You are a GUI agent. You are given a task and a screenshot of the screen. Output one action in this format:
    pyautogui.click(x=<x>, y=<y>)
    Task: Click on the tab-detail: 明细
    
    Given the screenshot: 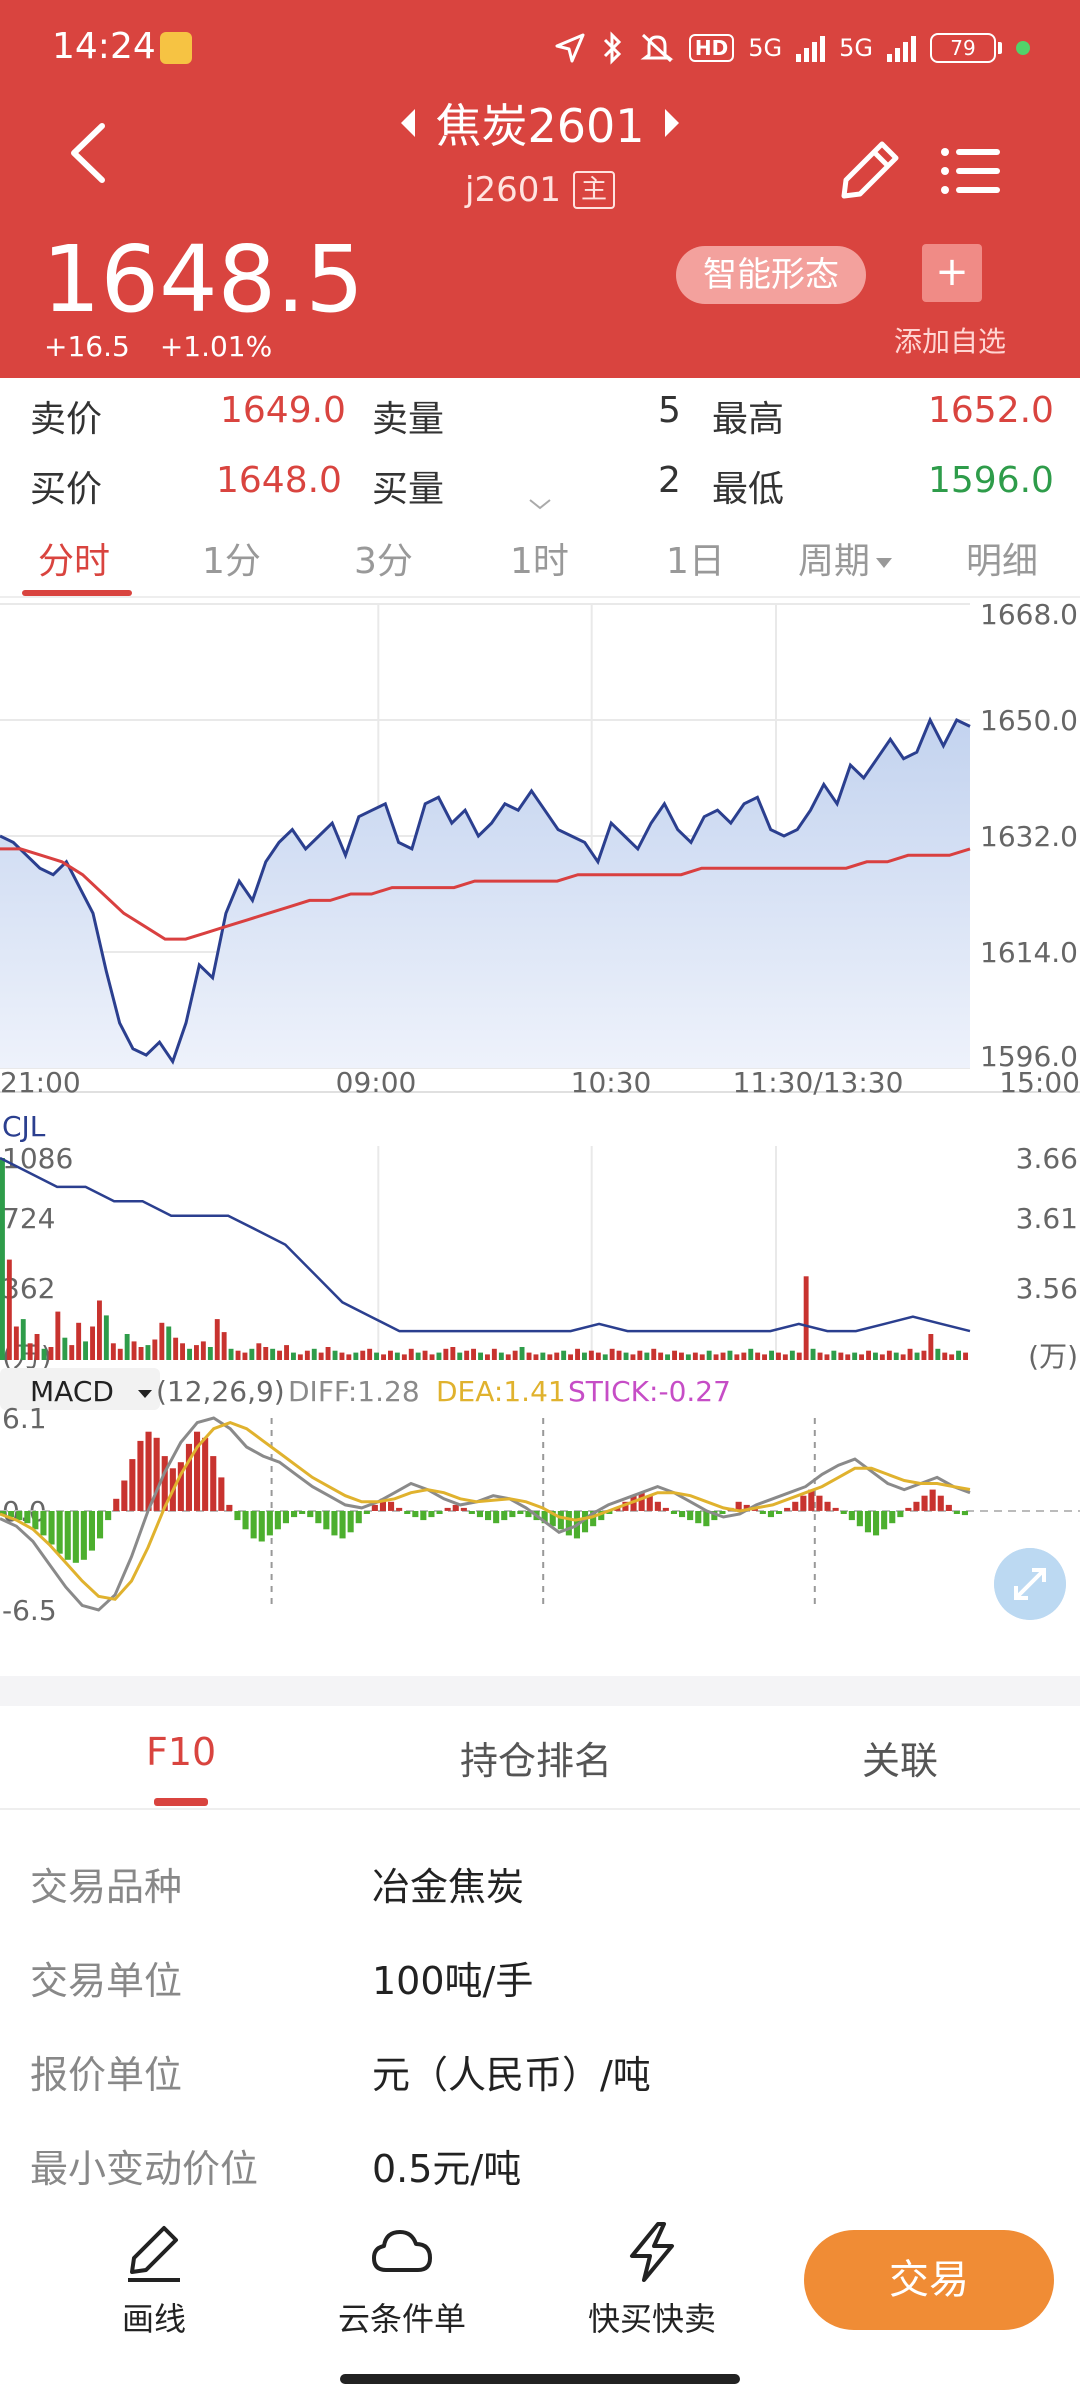 What is the action you would take?
    pyautogui.click(x=1002, y=561)
    